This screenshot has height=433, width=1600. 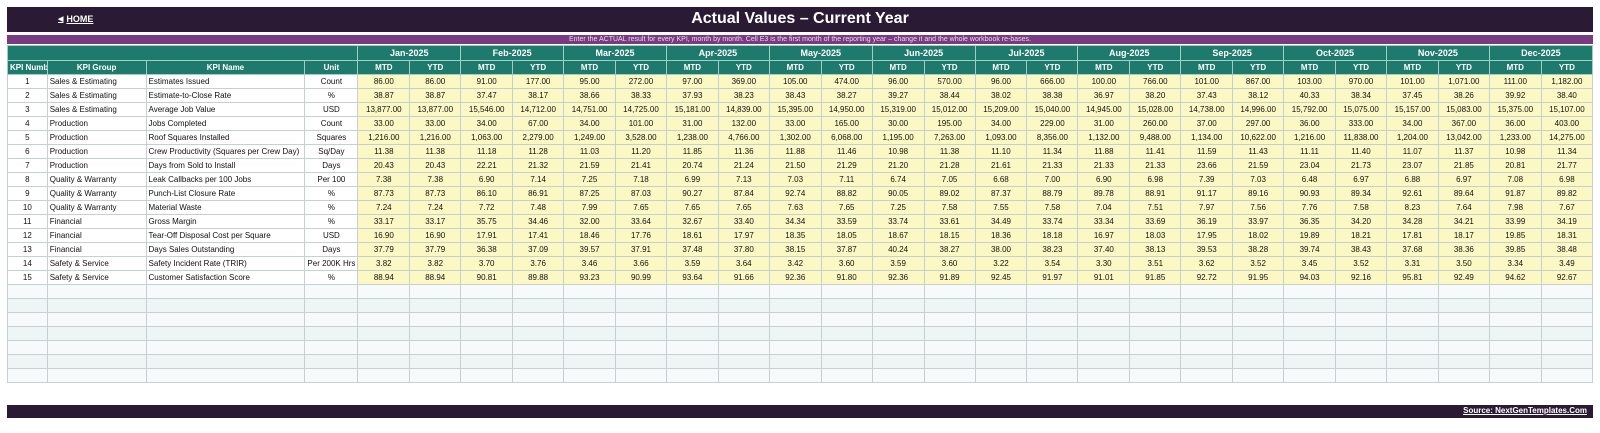 What do you see at coordinates (1361, 137) in the screenshot?
I see `ytd-value-cell: 11,838.00` at bounding box center [1361, 137].